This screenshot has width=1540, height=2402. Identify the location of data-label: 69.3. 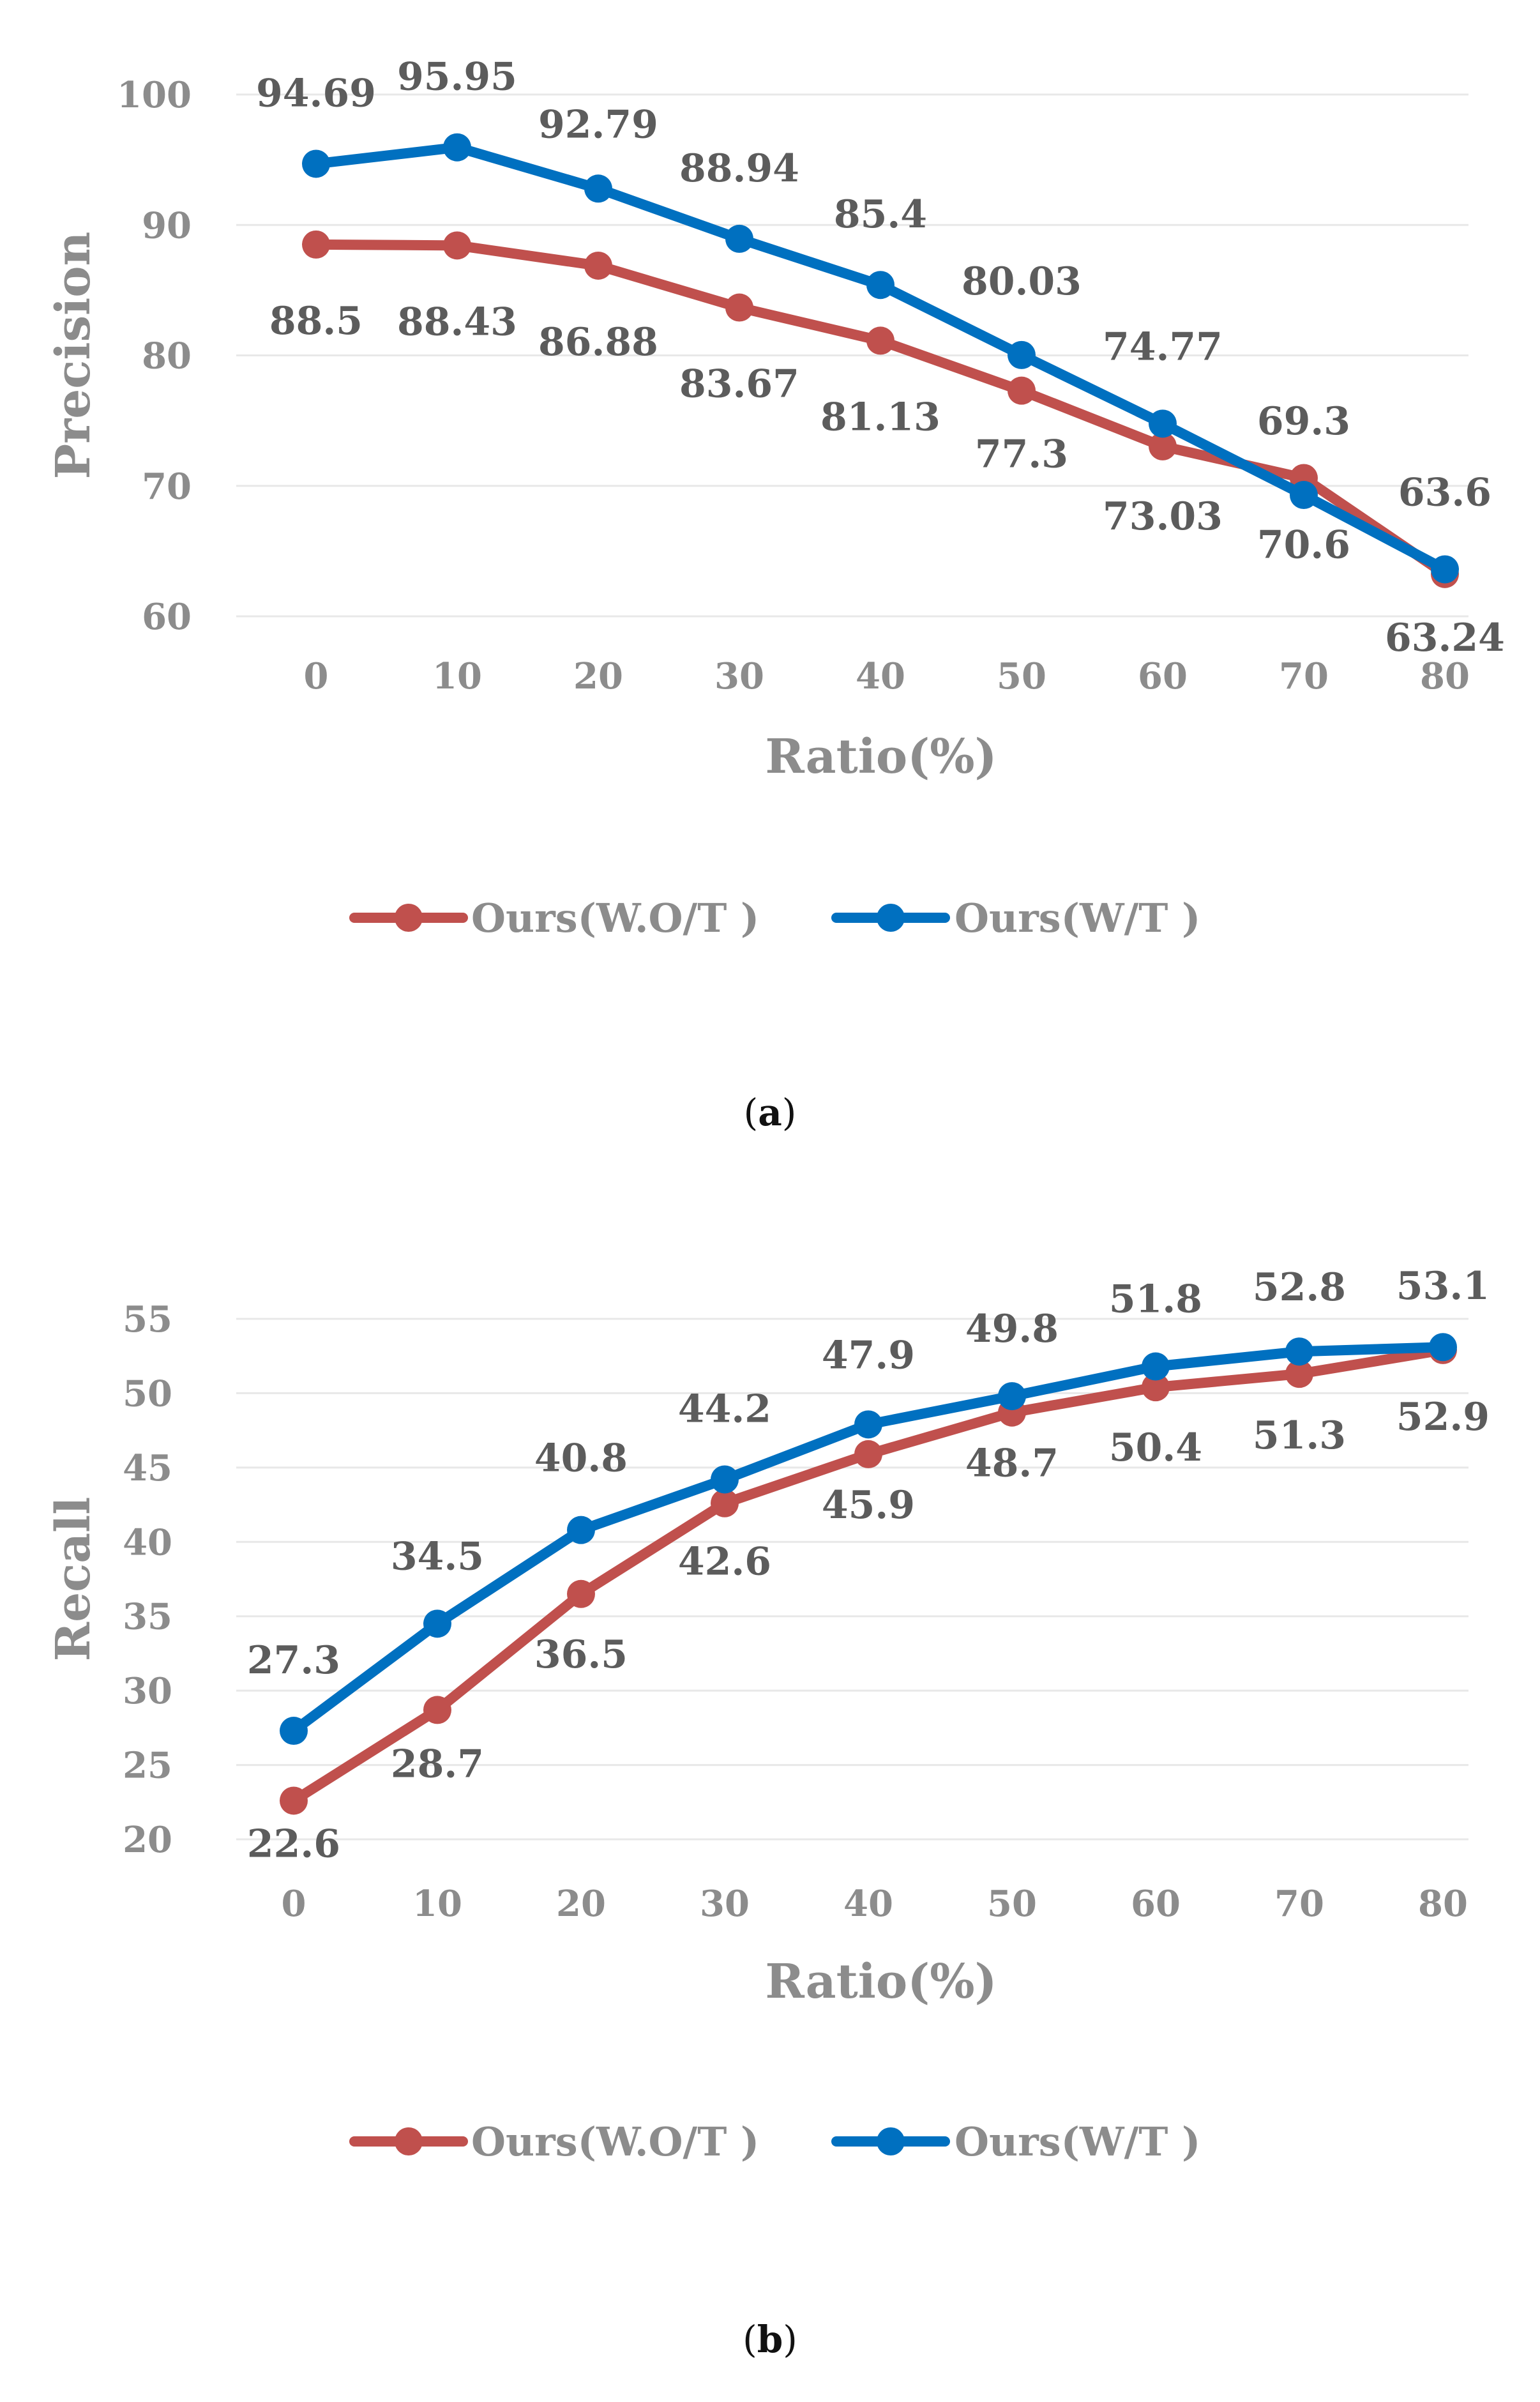
(1303, 421).